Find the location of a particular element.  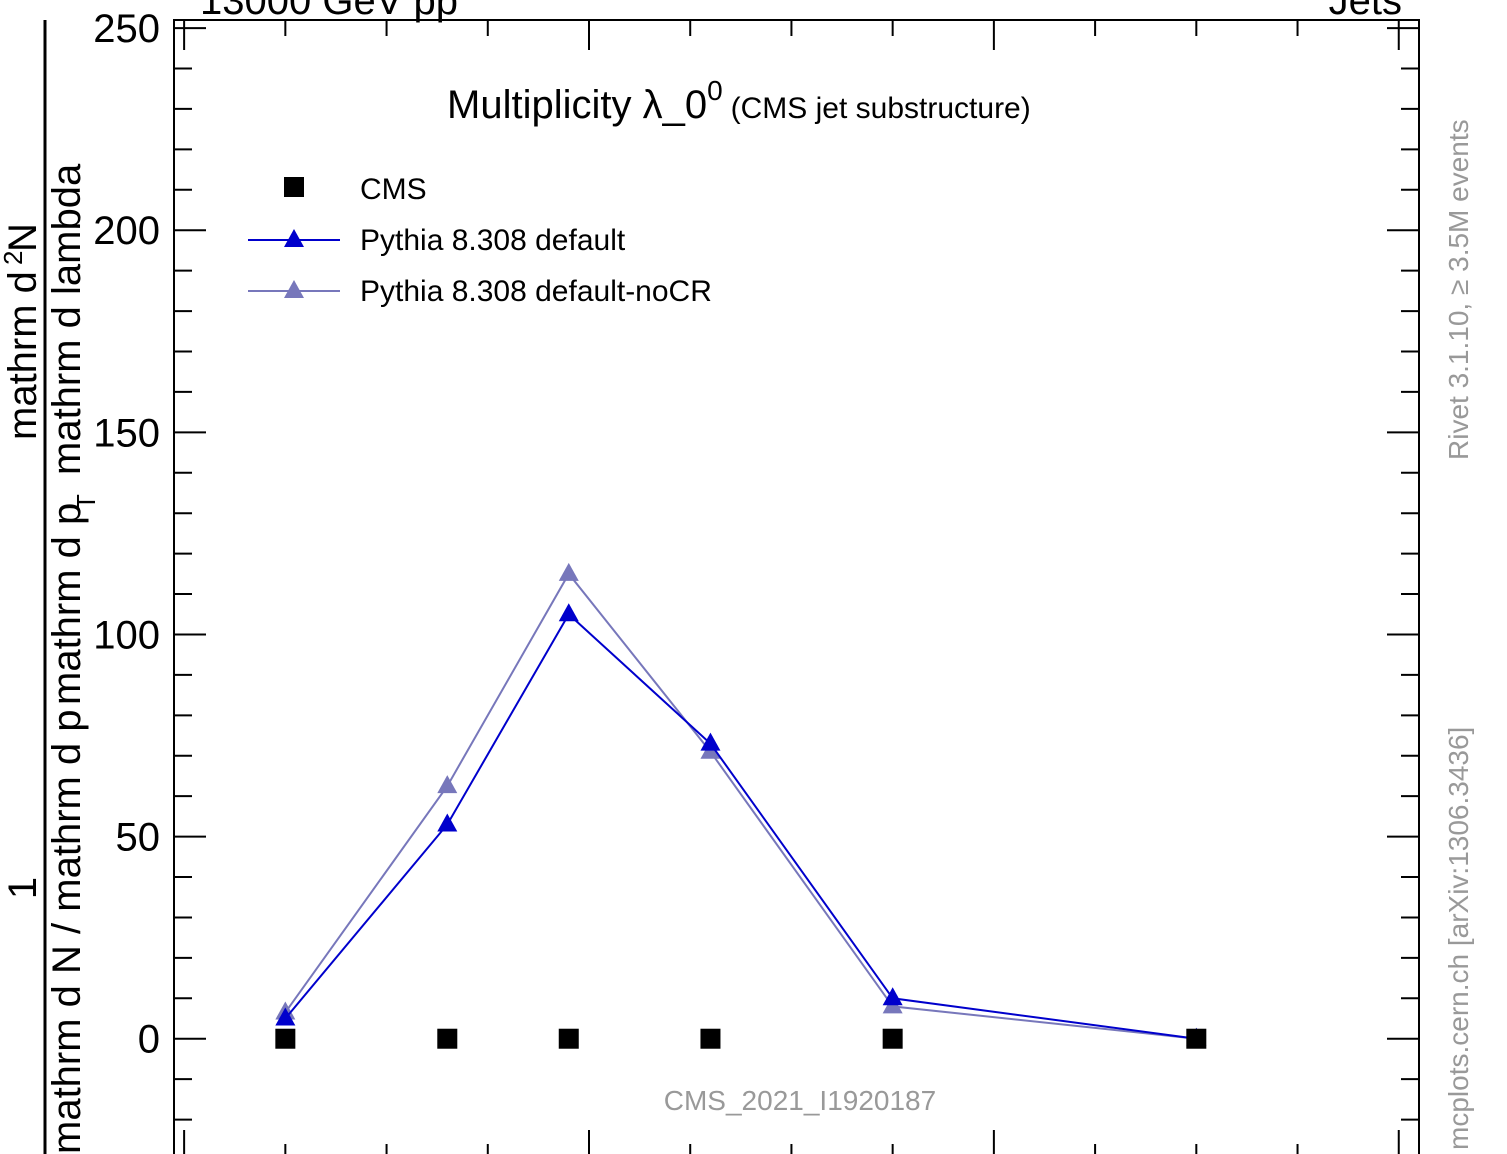

y-label-numerator-sup: 2 is located at coordinates (14, 258).